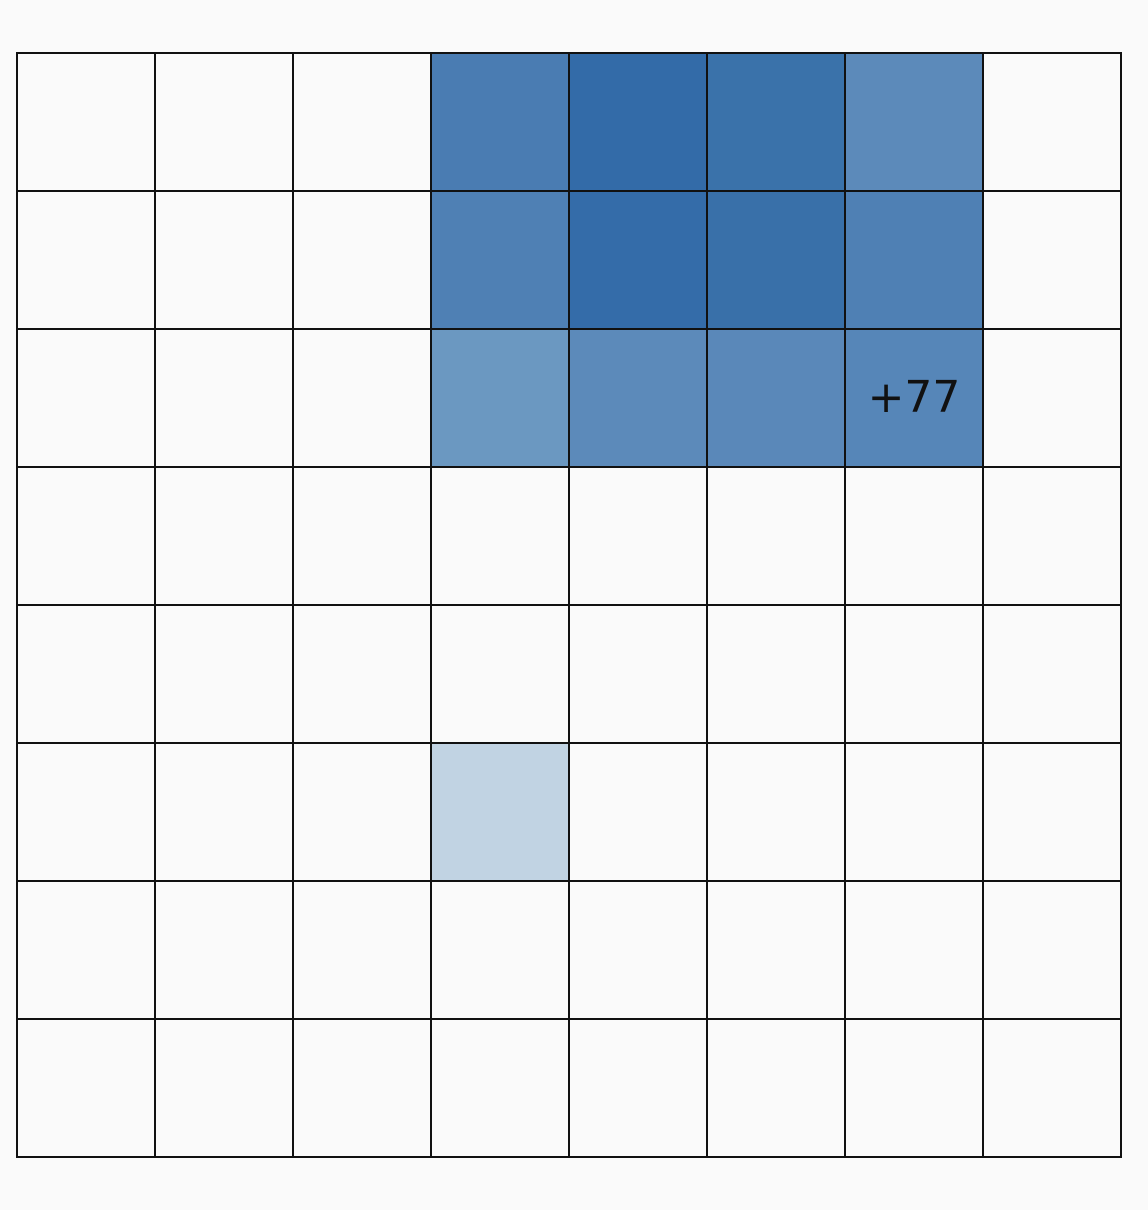 This screenshot has width=1148, height=1210. Describe the element at coordinates (501, 261) in the screenshot. I see `board-cell-r1-c3` at that location.